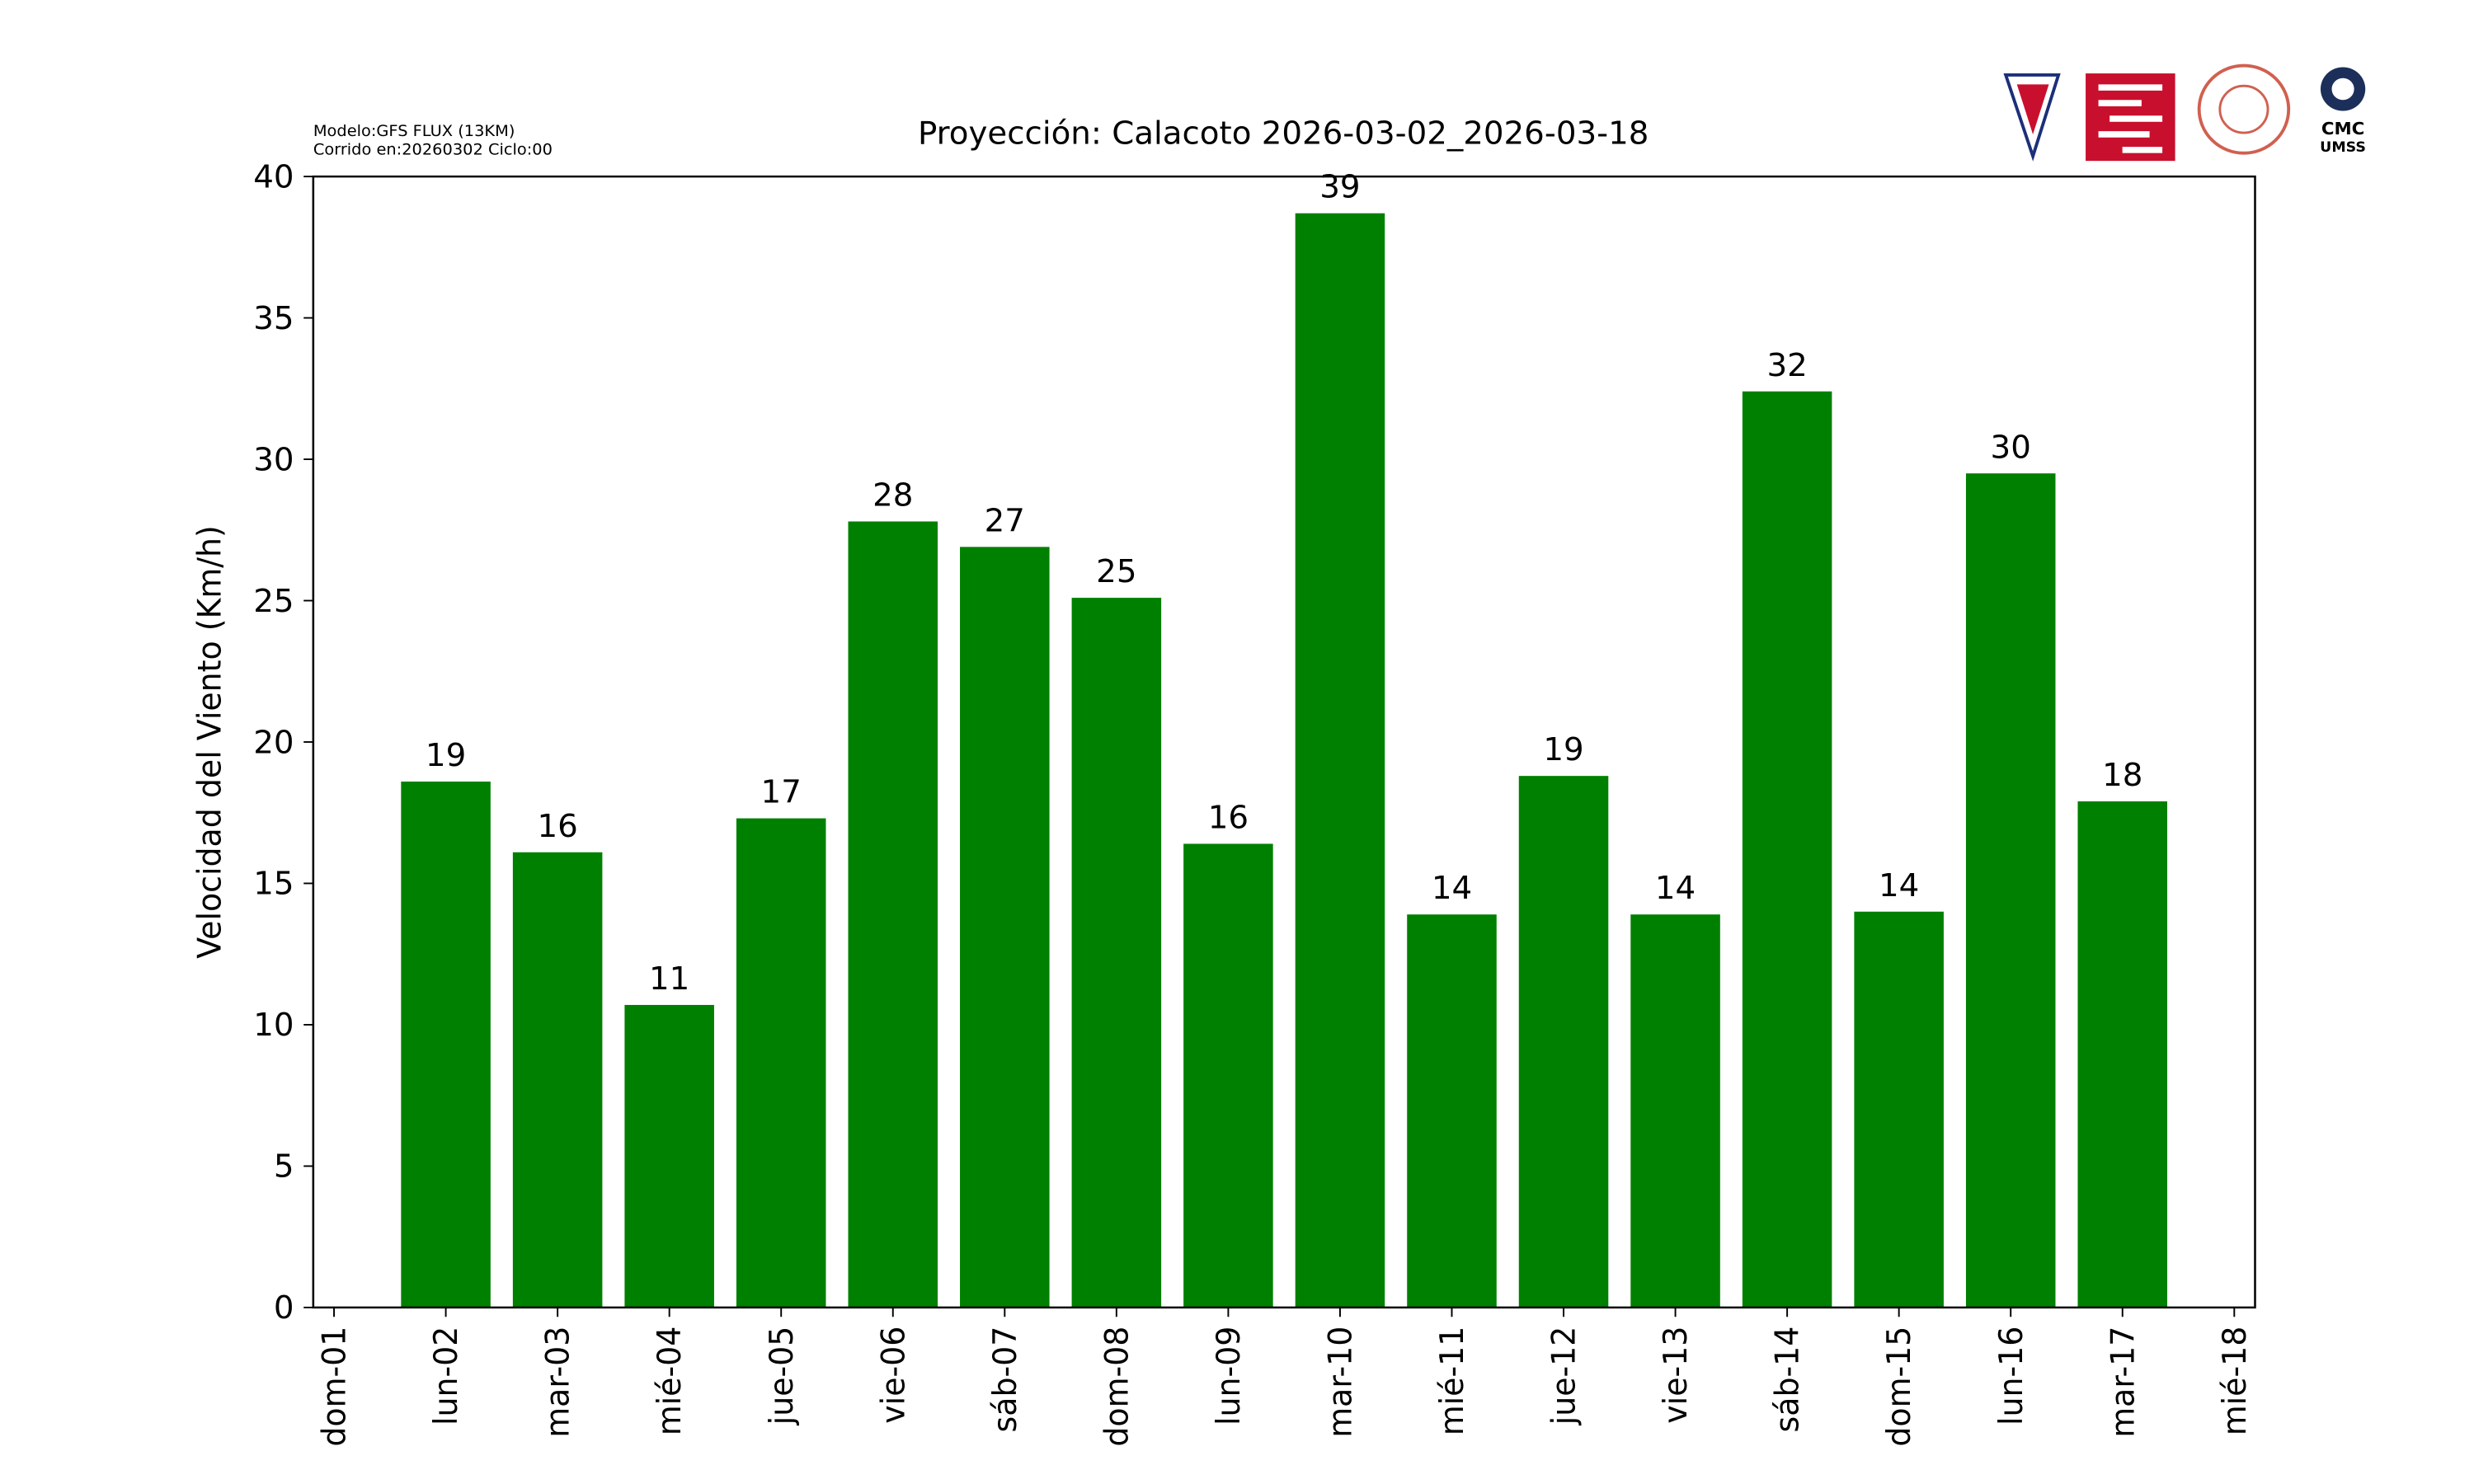  I want to click on value-label: 39, so click(1339, 187).